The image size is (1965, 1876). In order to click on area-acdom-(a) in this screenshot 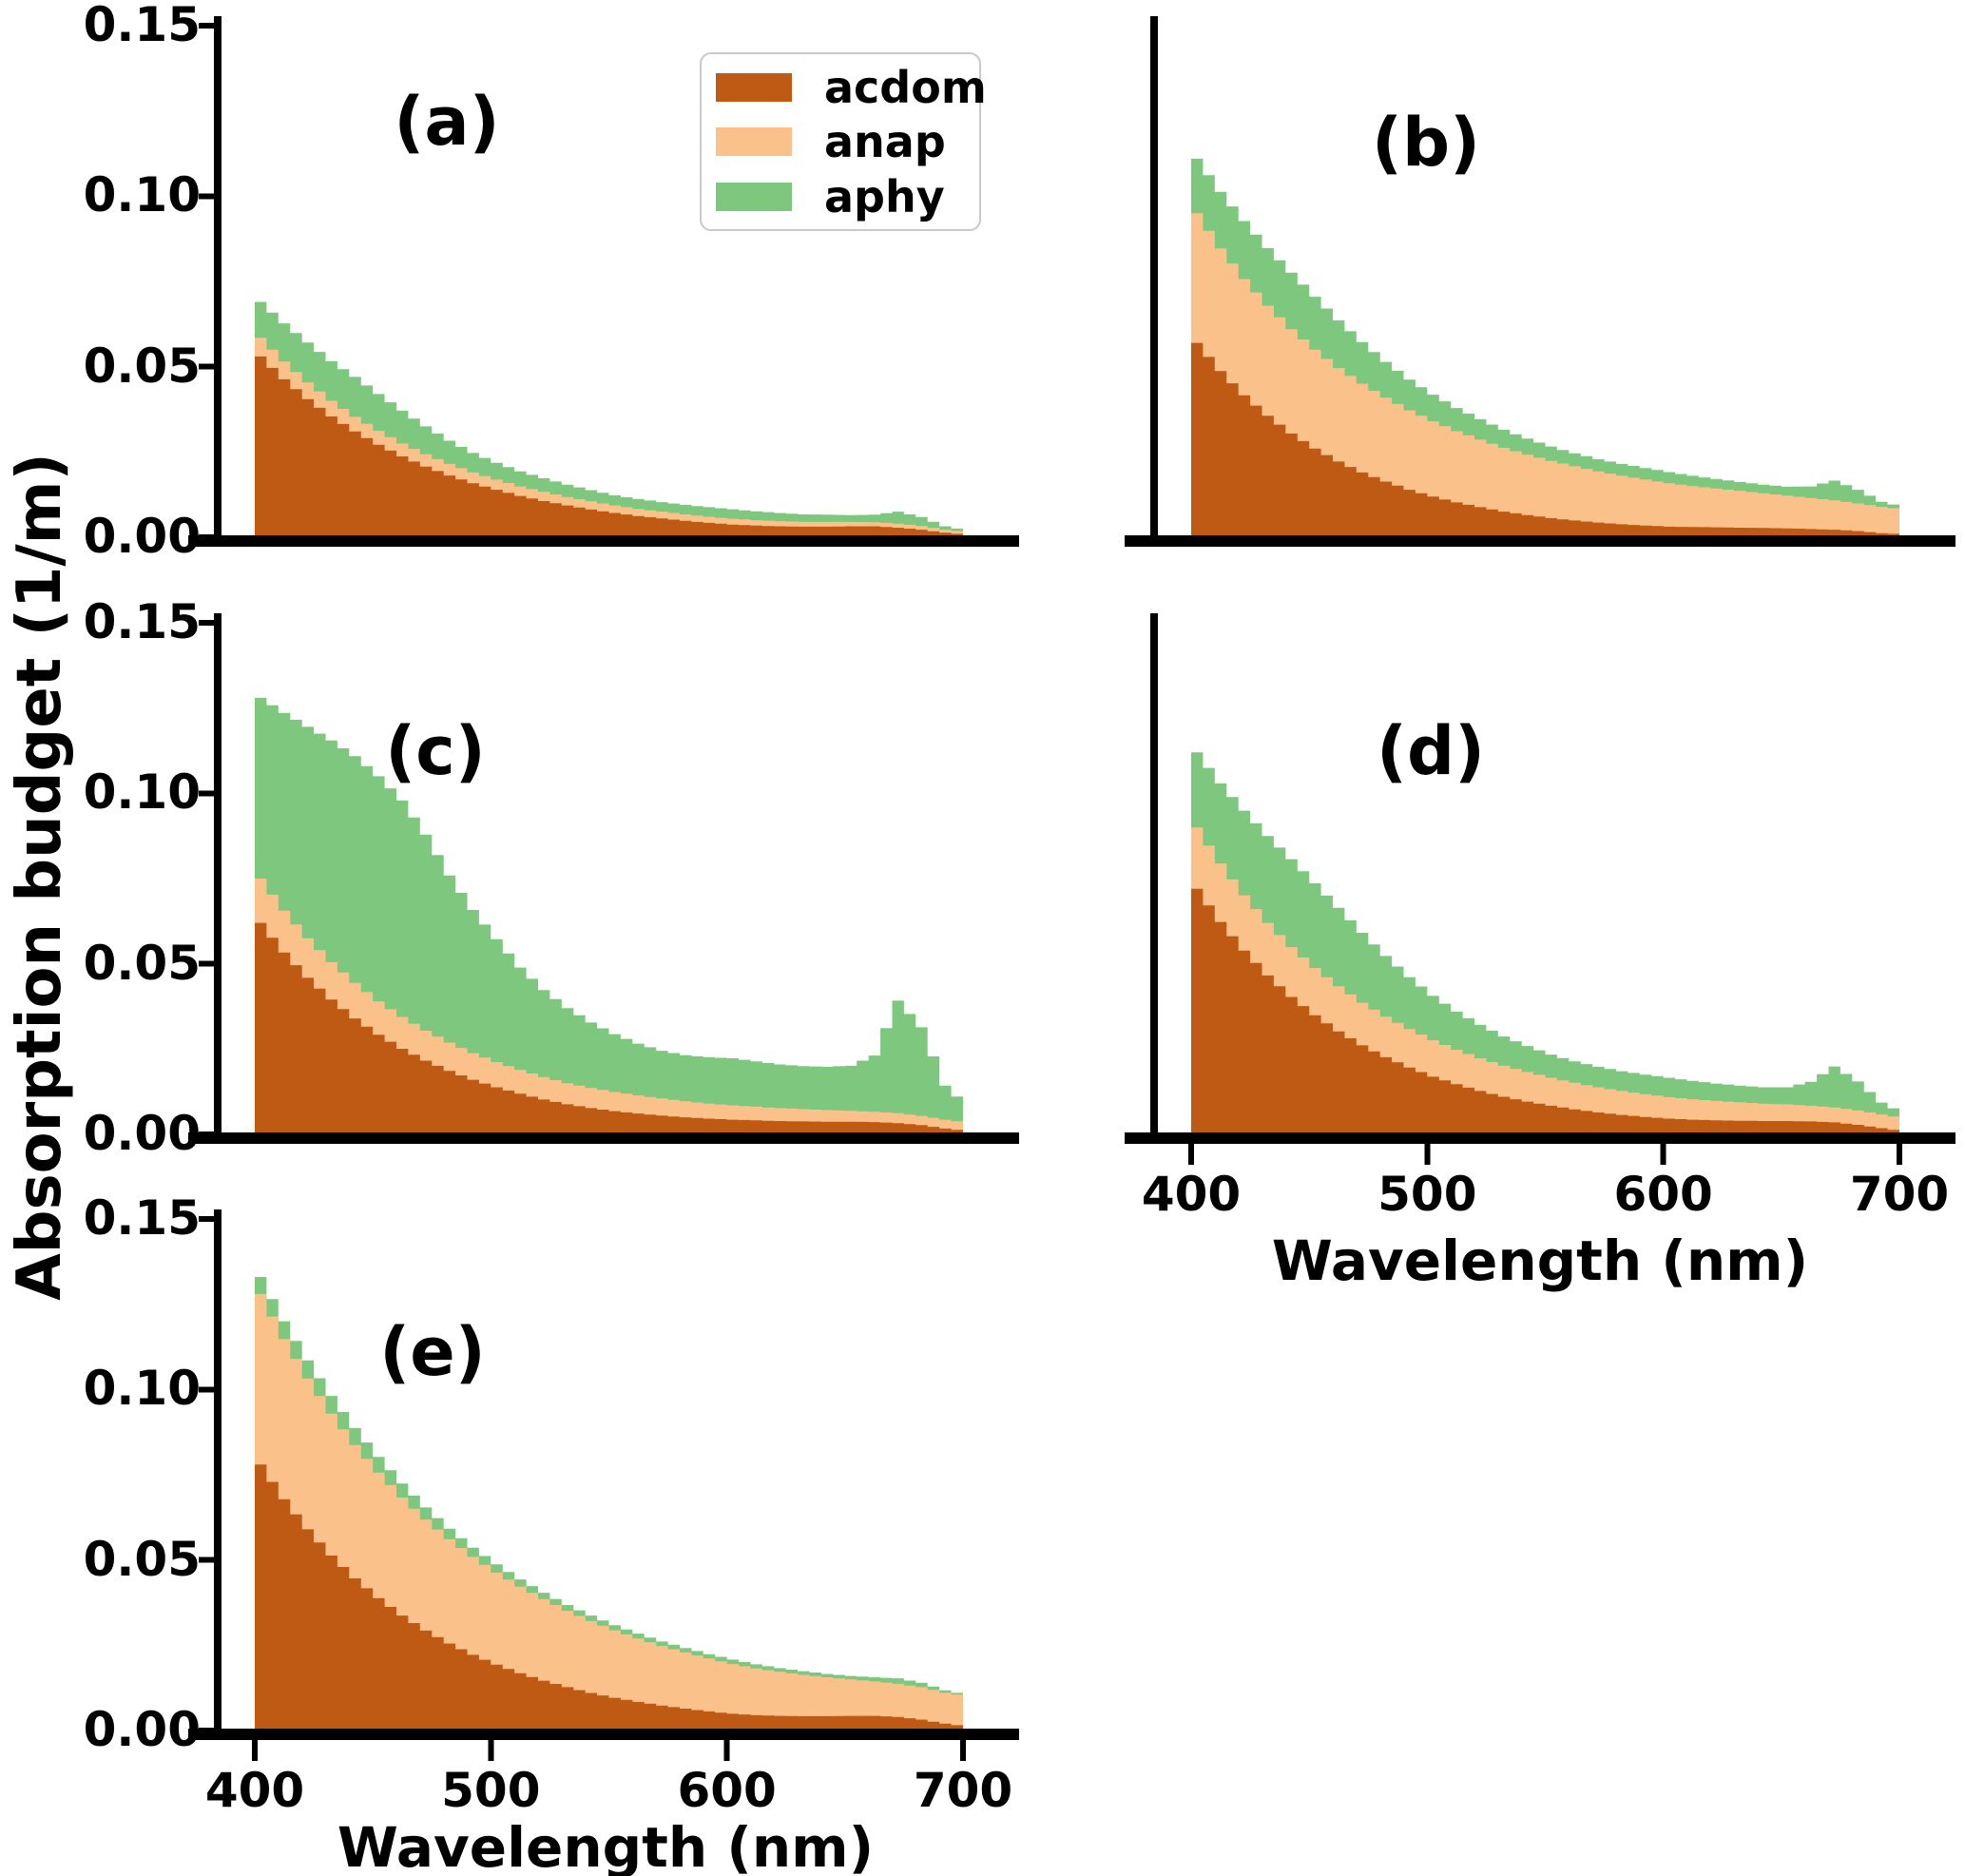, I will do `click(609, 446)`.